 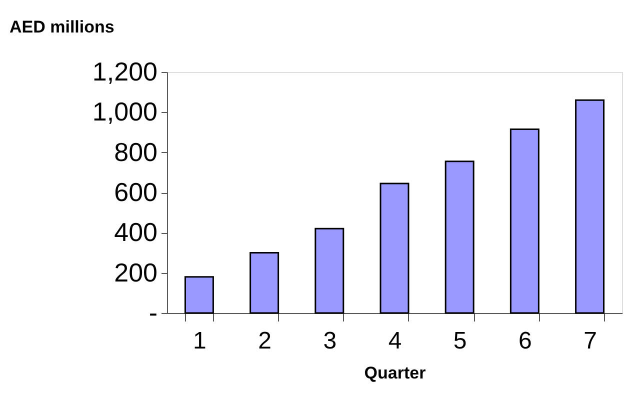 What do you see at coordinates (136, 151) in the screenshot?
I see `y-tick-label: 800` at bounding box center [136, 151].